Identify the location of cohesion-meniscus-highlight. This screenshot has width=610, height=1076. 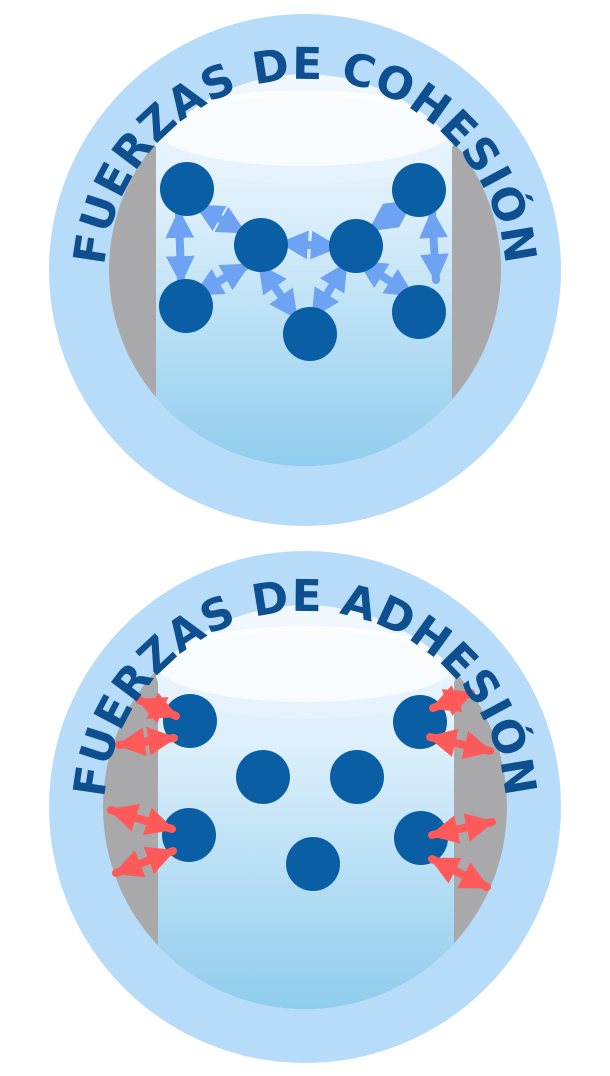
(304, 128).